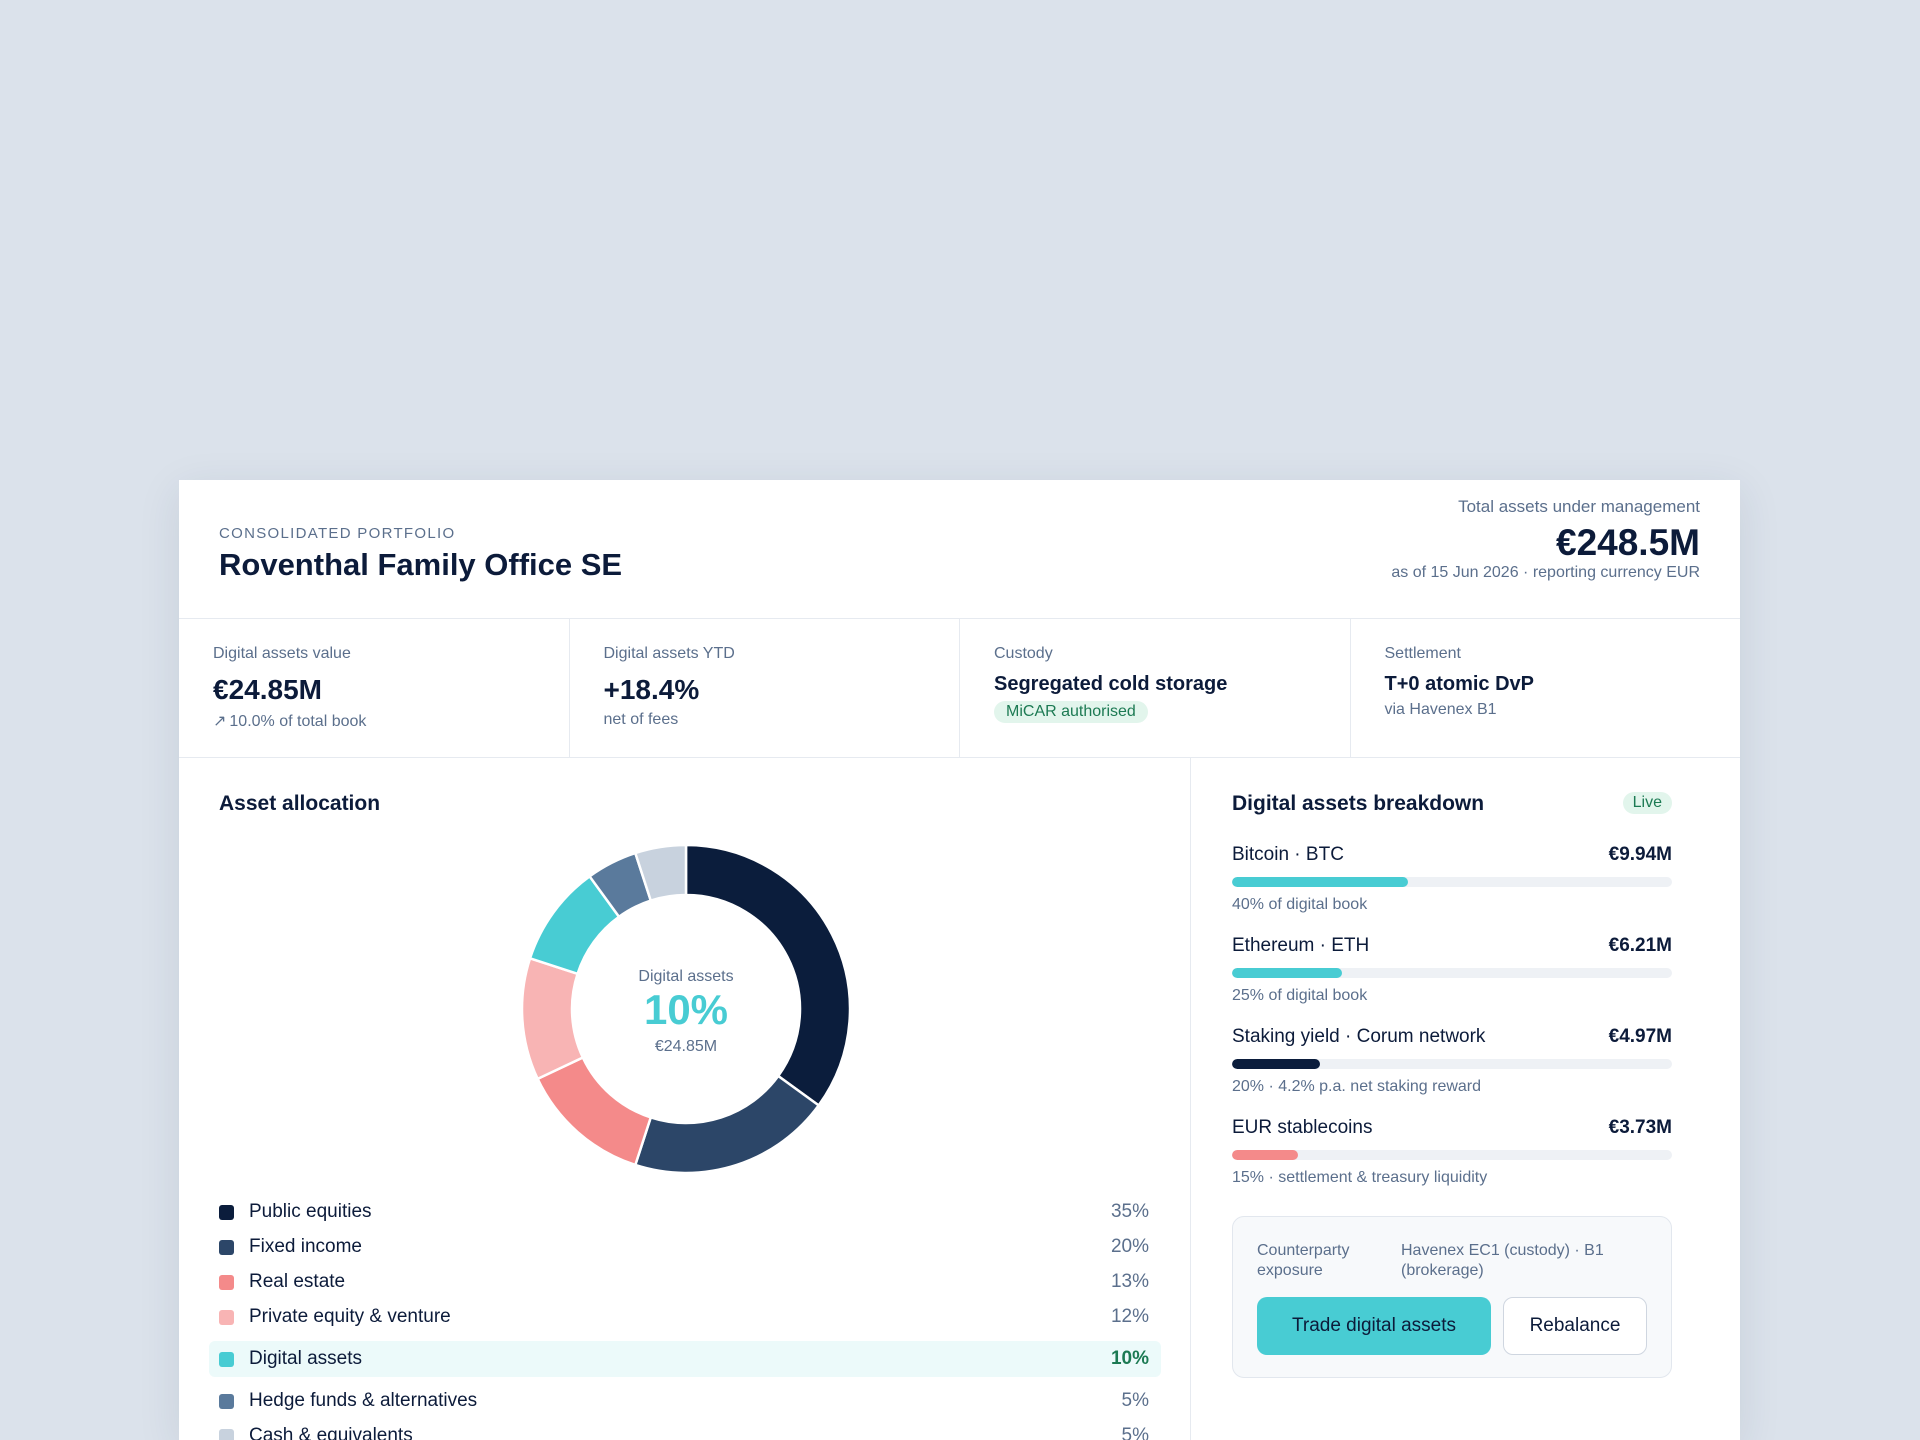 The image size is (1920, 1440). I want to click on legend-label: Public equities, so click(310, 1211).